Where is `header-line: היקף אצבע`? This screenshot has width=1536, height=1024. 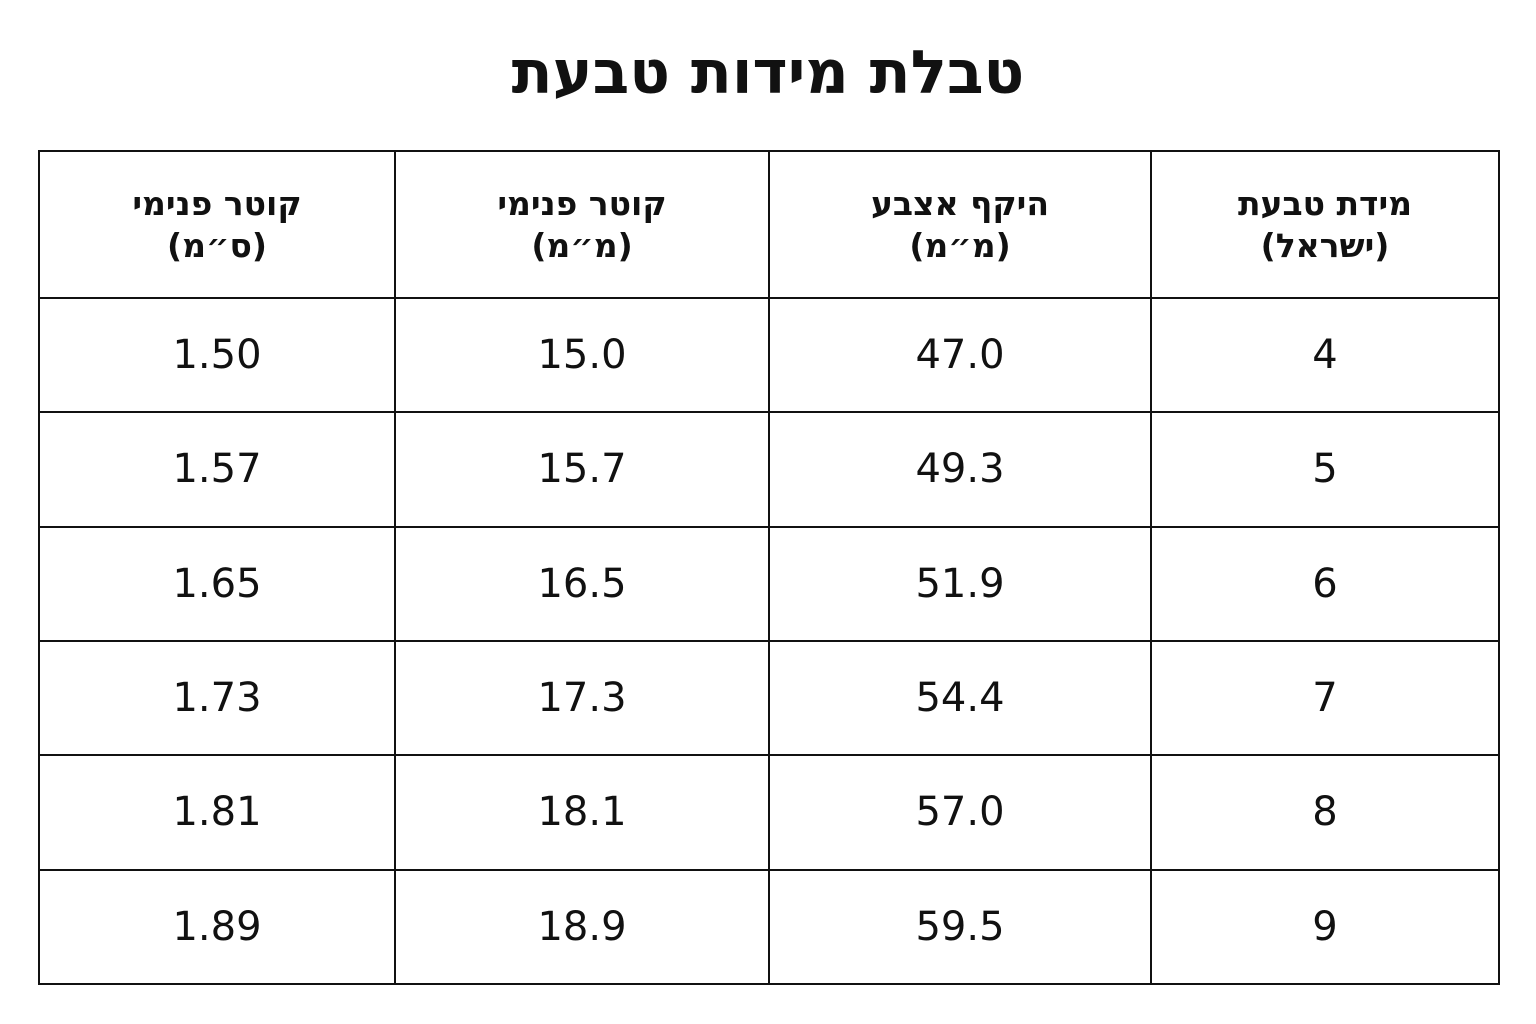
header-line: היקף אצבע is located at coordinates (960, 203).